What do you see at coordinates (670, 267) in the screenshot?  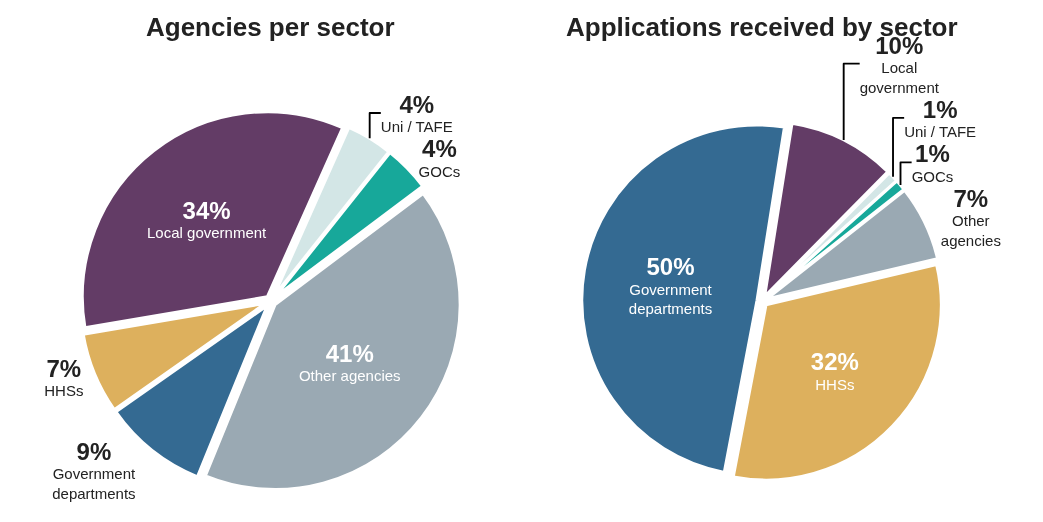 I see `data-label: 50%` at bounding box center [670, 267].